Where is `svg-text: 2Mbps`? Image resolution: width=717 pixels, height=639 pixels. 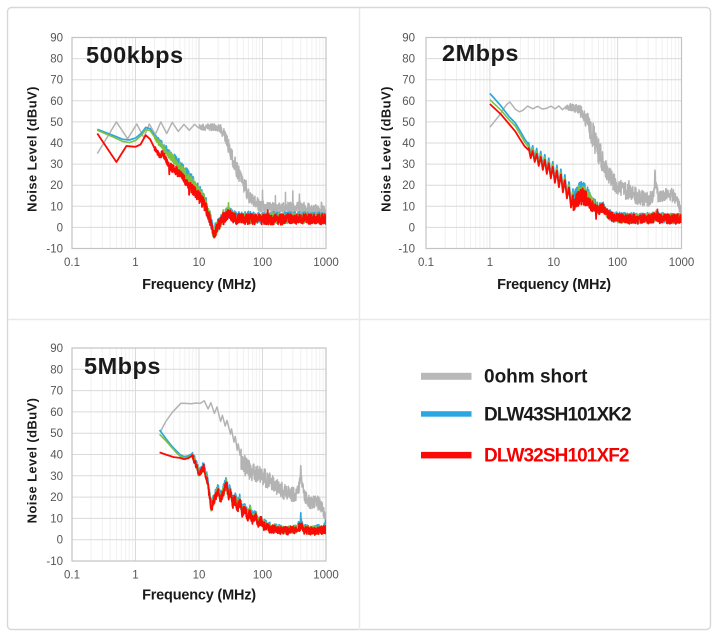
svg-text: 2Mbps is located at coordinates (480, 53).